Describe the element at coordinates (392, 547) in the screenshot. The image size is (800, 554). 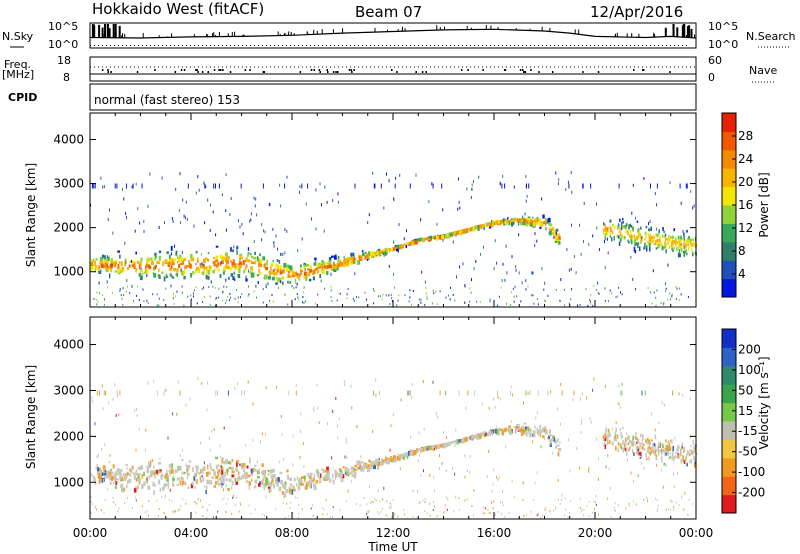
I see `x-axis-label: Time UT` at that location.